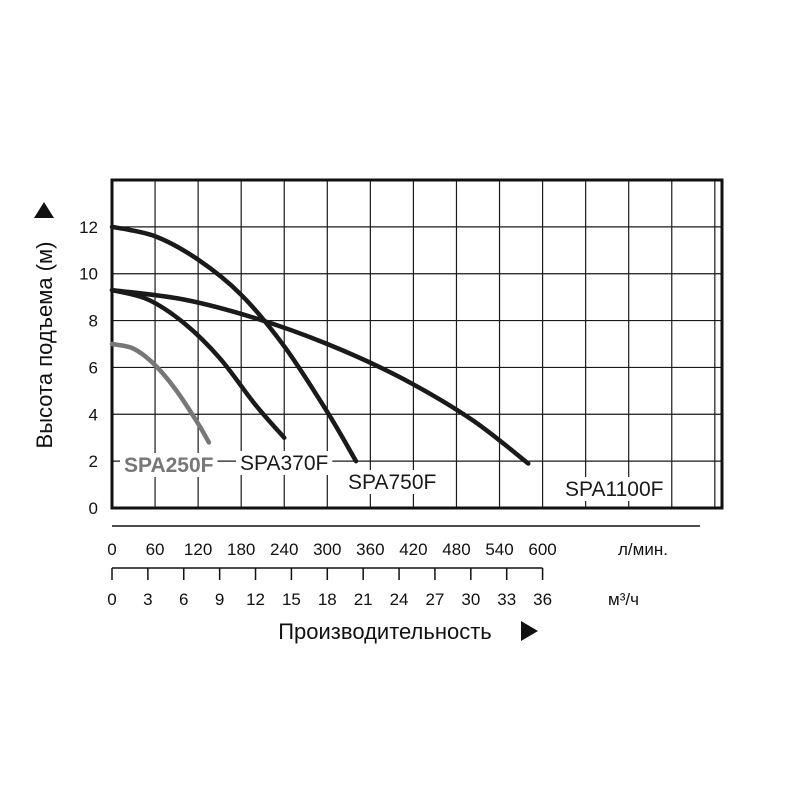 The image size is (800, 800). Describe the element at coordinates (399, 599) in the screenshot. I see `m3h-tick-label: 24` at that location.